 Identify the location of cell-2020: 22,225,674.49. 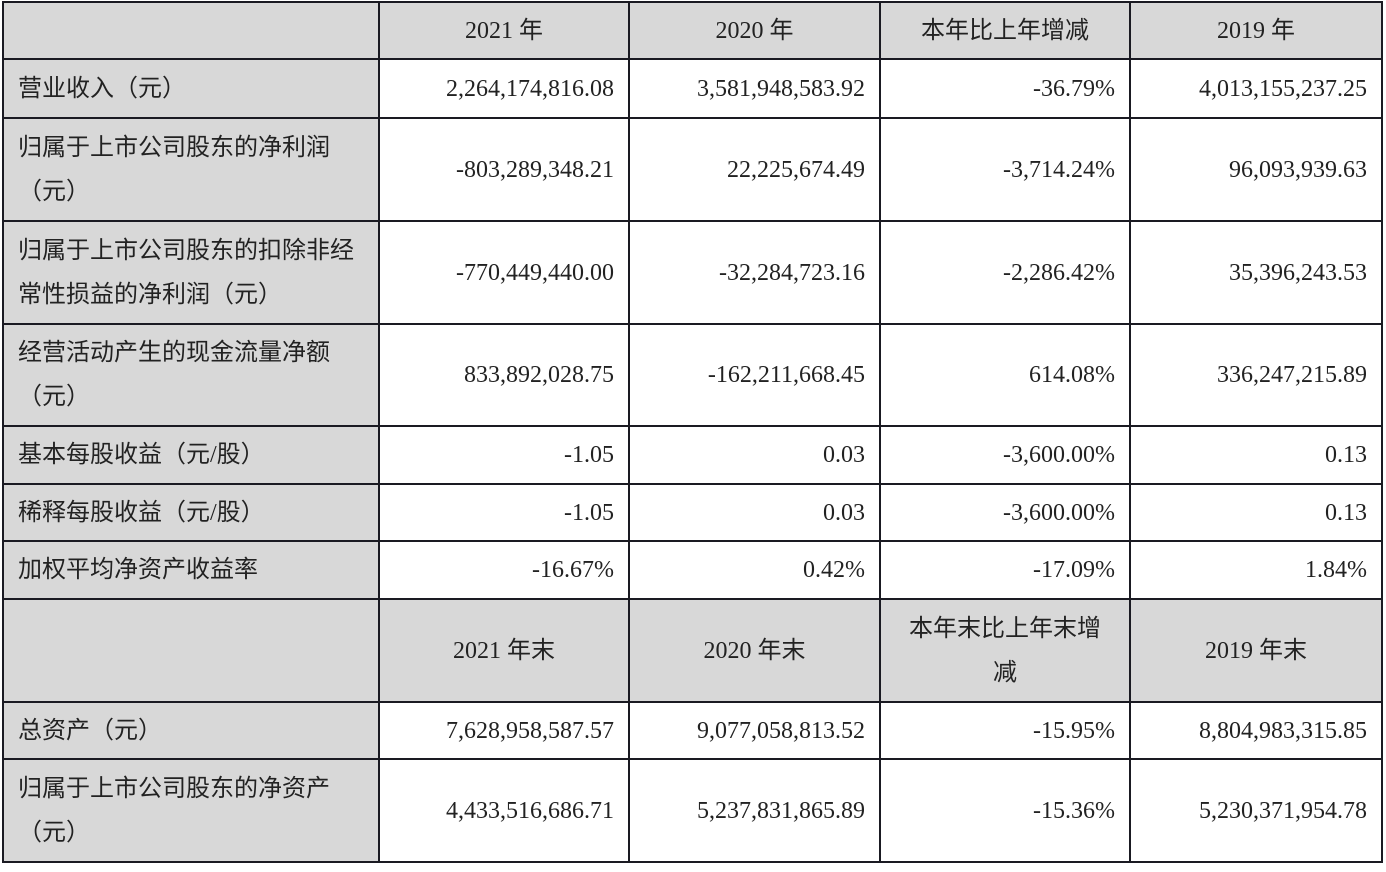
(754, 169).